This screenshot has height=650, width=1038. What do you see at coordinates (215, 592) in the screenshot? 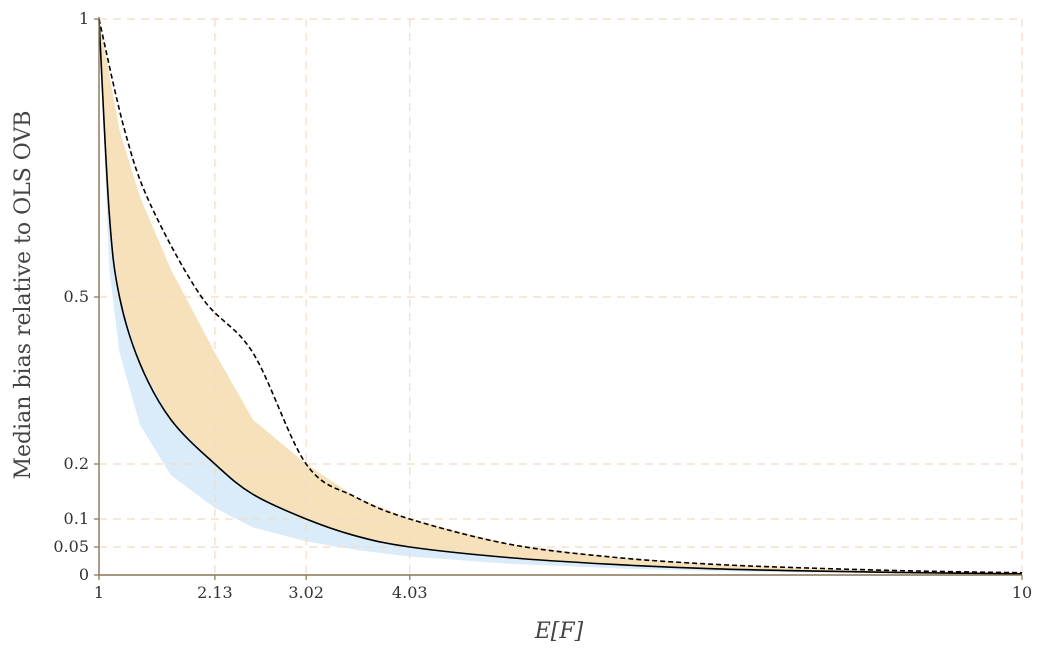
I see `x-tick-label: 2.13` at bounding box center [215, 592].